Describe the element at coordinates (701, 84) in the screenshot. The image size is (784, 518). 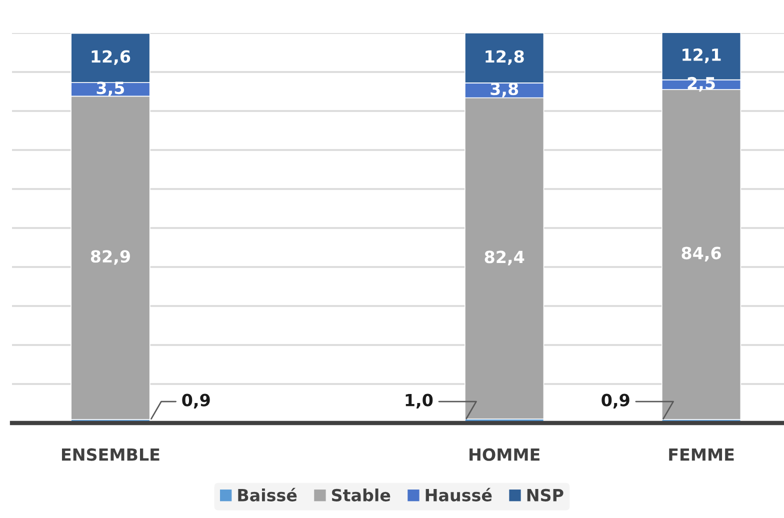
I see `data-label: 2,5` at that location.